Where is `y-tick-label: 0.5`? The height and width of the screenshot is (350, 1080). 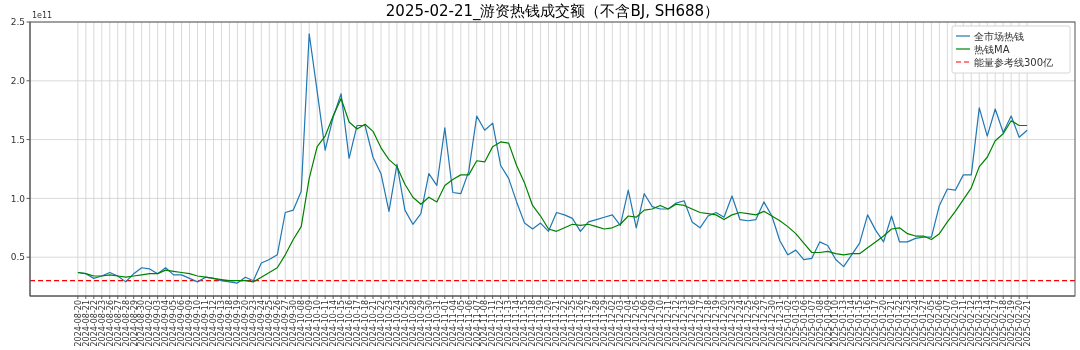 y-tick-label: 0.5 is located at coordinates (17, 257).